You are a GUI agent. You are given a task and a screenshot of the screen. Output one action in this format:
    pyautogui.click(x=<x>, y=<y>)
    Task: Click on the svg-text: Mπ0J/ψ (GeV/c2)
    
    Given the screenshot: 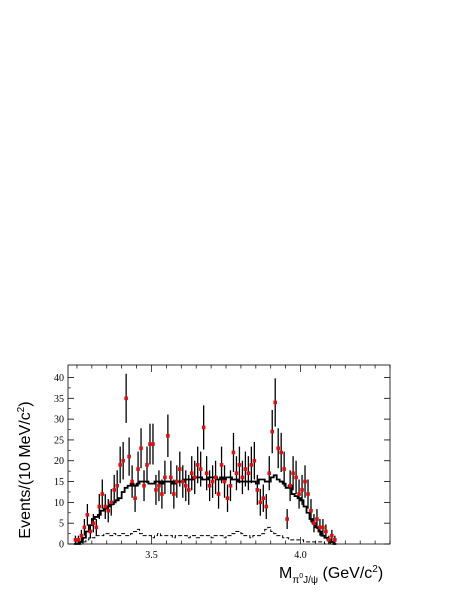 What is the action you would take?
    pyautogui.click(x=331, y=575)
    